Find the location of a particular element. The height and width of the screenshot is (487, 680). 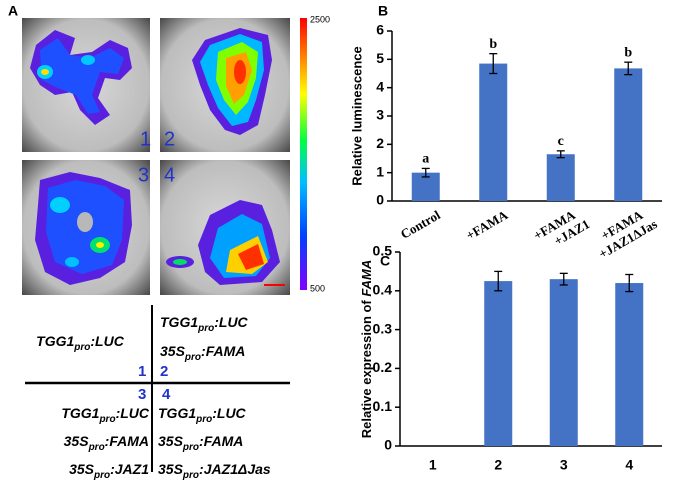

x-tick-label: 2 is located at coordinates (498, 465).